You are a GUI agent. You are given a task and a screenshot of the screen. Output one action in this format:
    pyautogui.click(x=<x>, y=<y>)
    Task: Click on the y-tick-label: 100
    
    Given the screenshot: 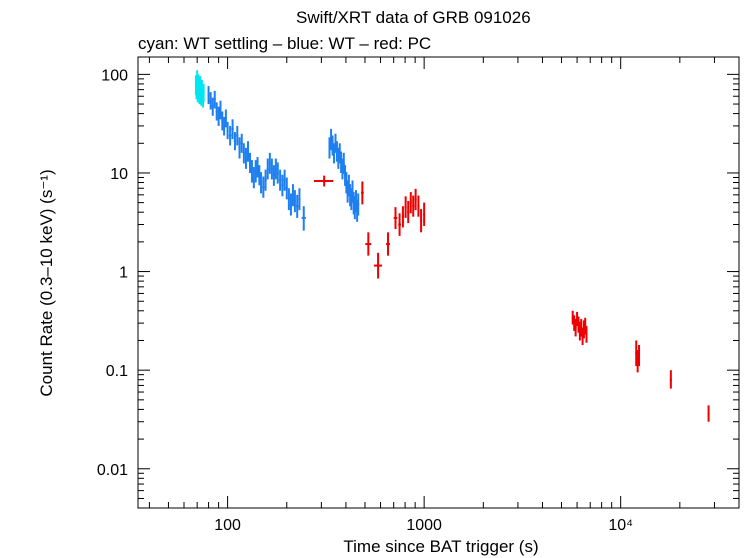 What is the action you would take?
    pyautogui.click(x=114, y=75)
    